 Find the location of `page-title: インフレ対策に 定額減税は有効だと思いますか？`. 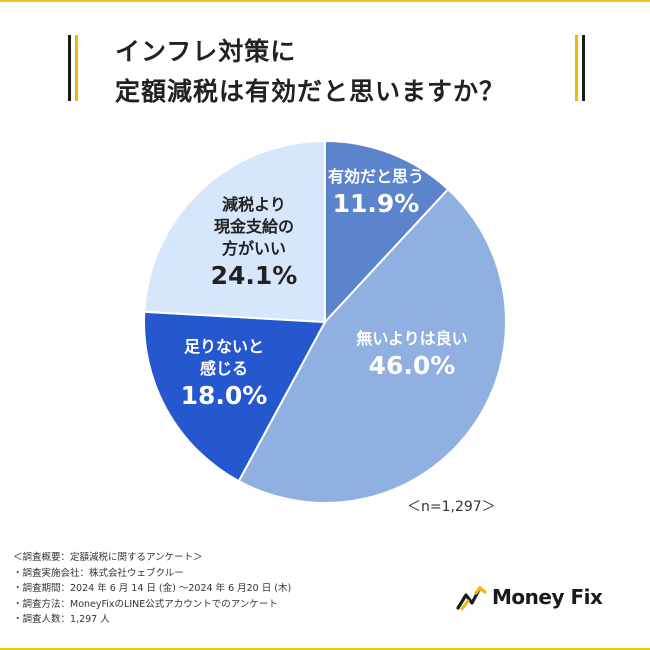

page-title: インフレ対策に 定額減税は有効だと思いますか？ is located at coordinates (325, 72).